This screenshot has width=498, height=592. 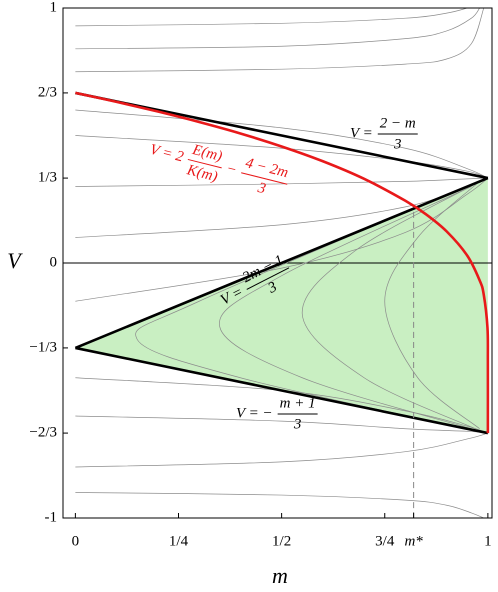 What do you see at coordinates (166, 154) in the screenshot?
I see `annotation-text: V = 2` at bounding box center [166, 154].